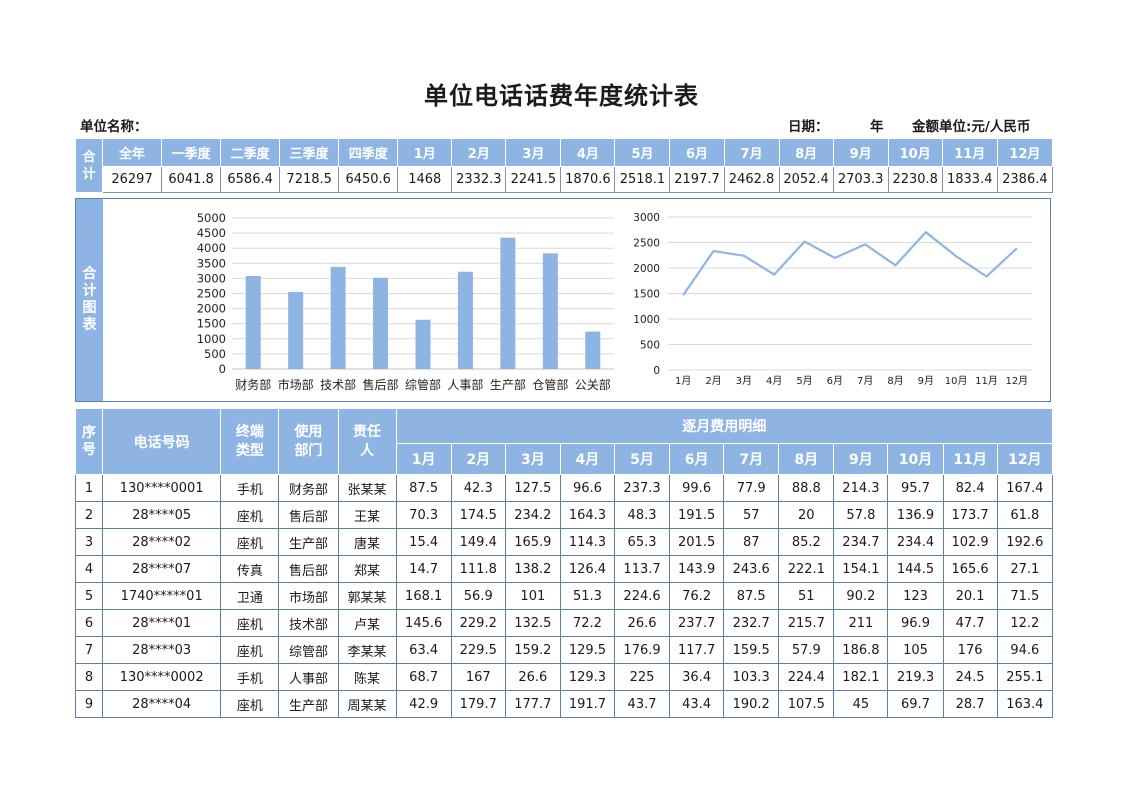 Image resolution: width=1123 pixels, height=794 pixels. I want to click on month-value-cell: 224.6, so click(642, 596).